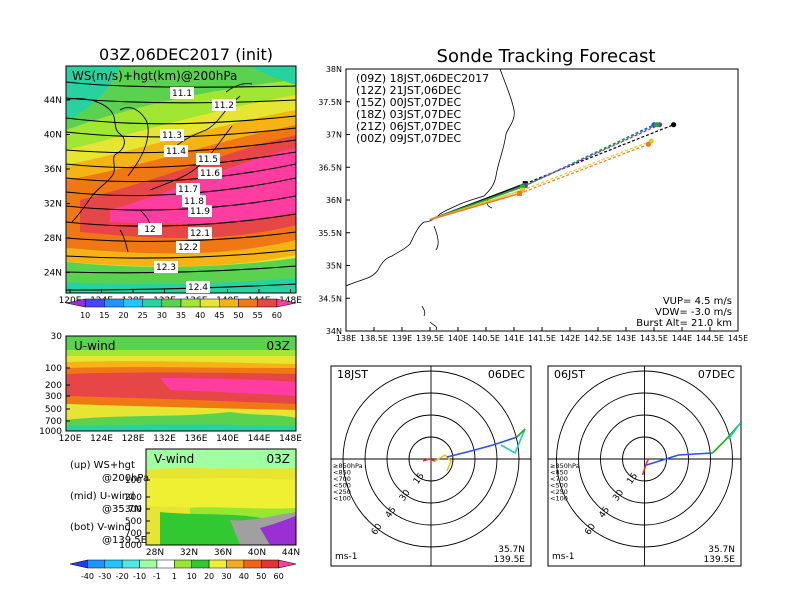 Image resolution: width=792 pixels, height=612 pixels. Describe the element at coordinates (57, 187) in the screenshot. I see `map-lat-ticks: 44N 40N 36N 32N 28N 24N` at that location.